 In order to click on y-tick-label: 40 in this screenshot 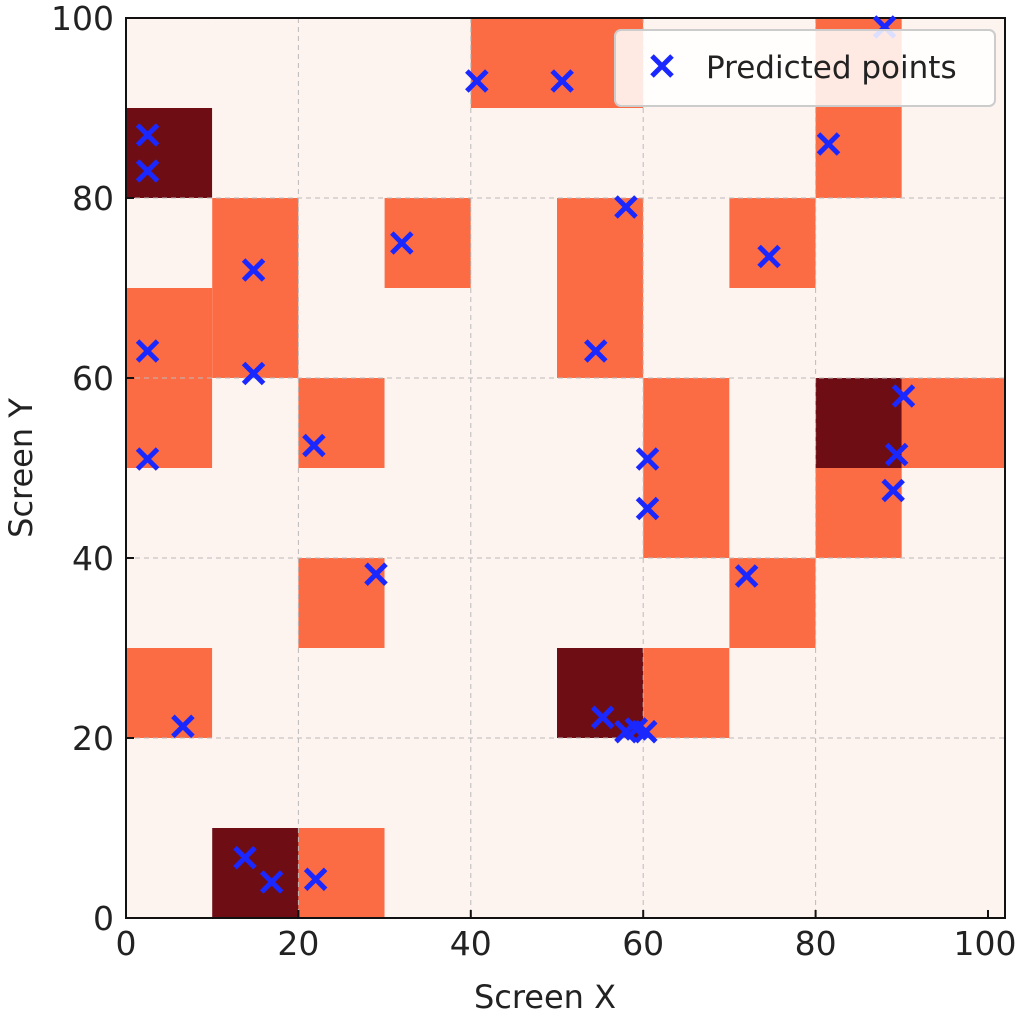, I will do `click(93, 558)`.